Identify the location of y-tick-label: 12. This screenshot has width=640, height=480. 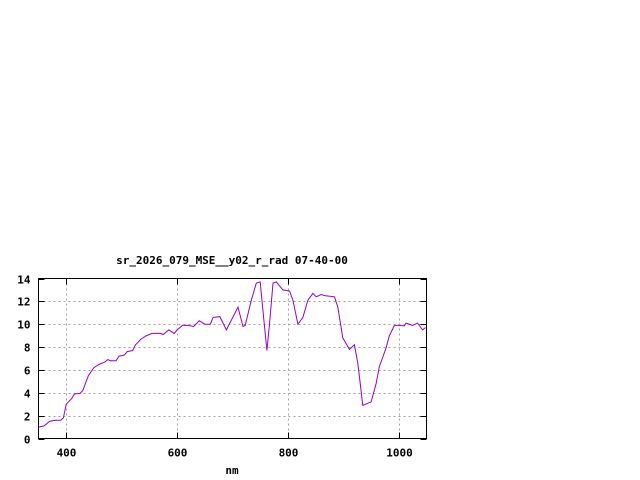
(23, 302).